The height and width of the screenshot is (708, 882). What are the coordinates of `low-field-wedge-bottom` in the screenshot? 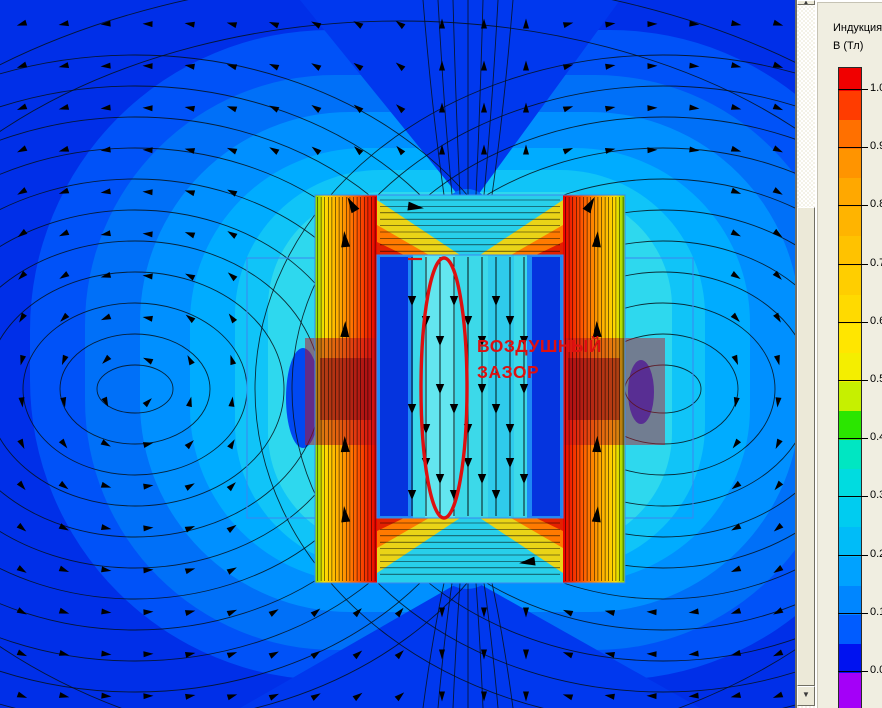 It's located at (470, 645).